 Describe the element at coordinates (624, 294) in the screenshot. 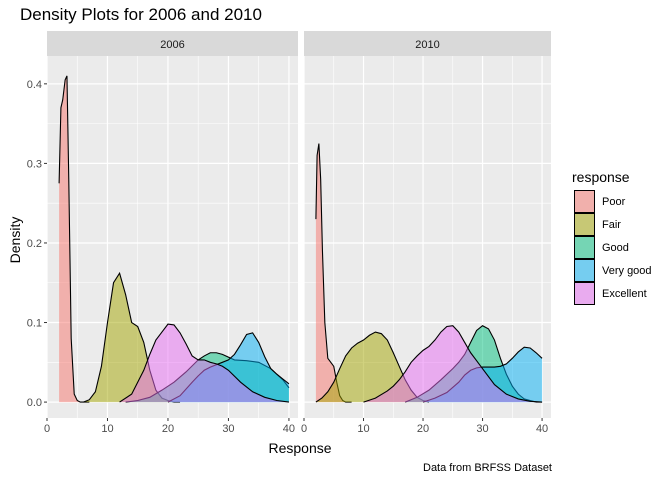

I see `legend-label: Excellent` at that location.